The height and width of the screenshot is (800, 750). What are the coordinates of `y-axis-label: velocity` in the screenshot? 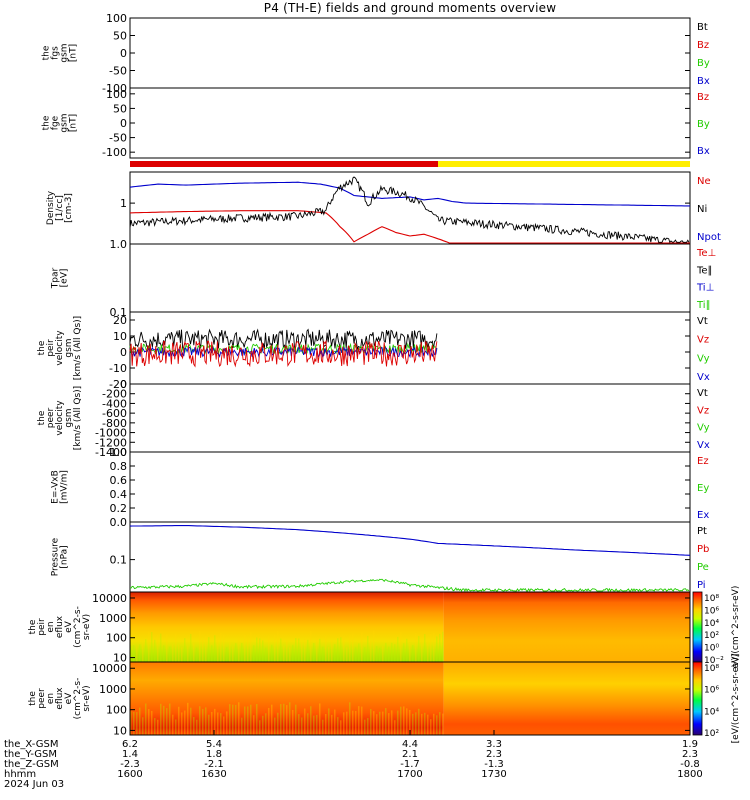 It's located at (60, 348).